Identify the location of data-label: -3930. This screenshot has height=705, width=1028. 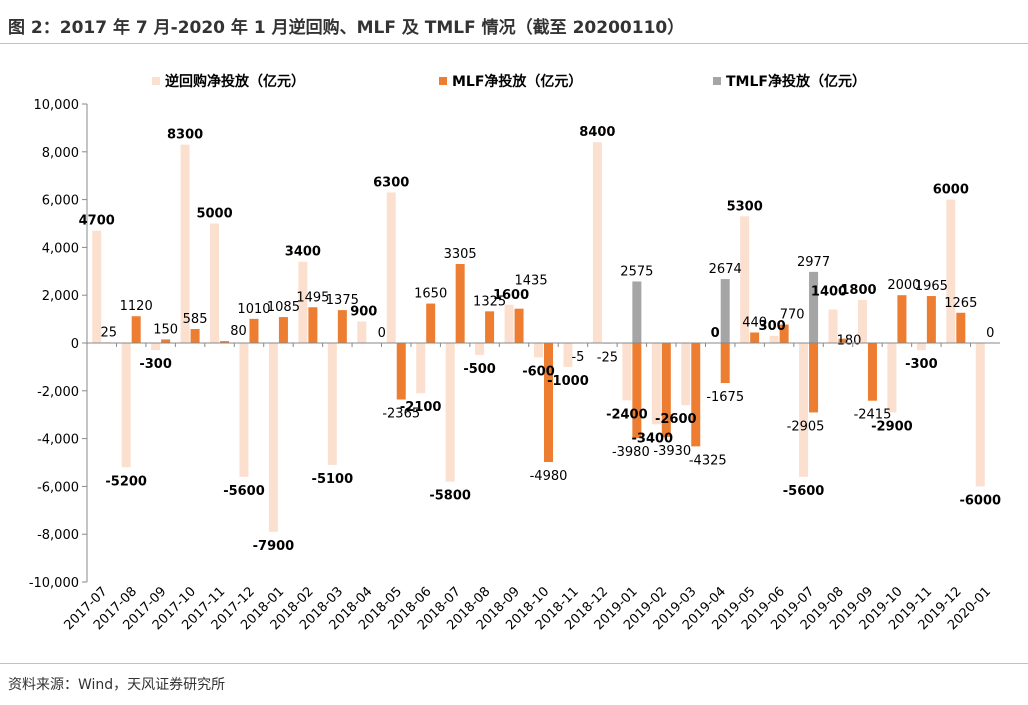
(672, 451).